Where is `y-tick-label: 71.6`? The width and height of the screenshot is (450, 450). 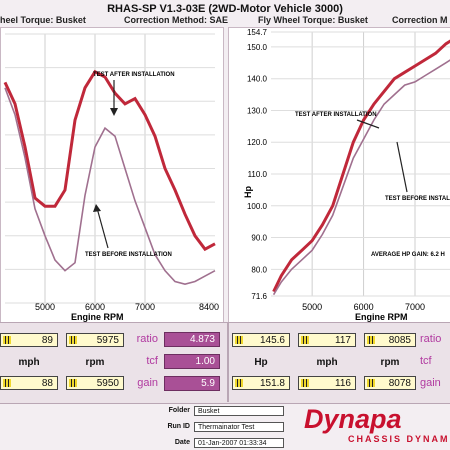
y-tick-label: 71.6 is located at coordinates (259, 296).